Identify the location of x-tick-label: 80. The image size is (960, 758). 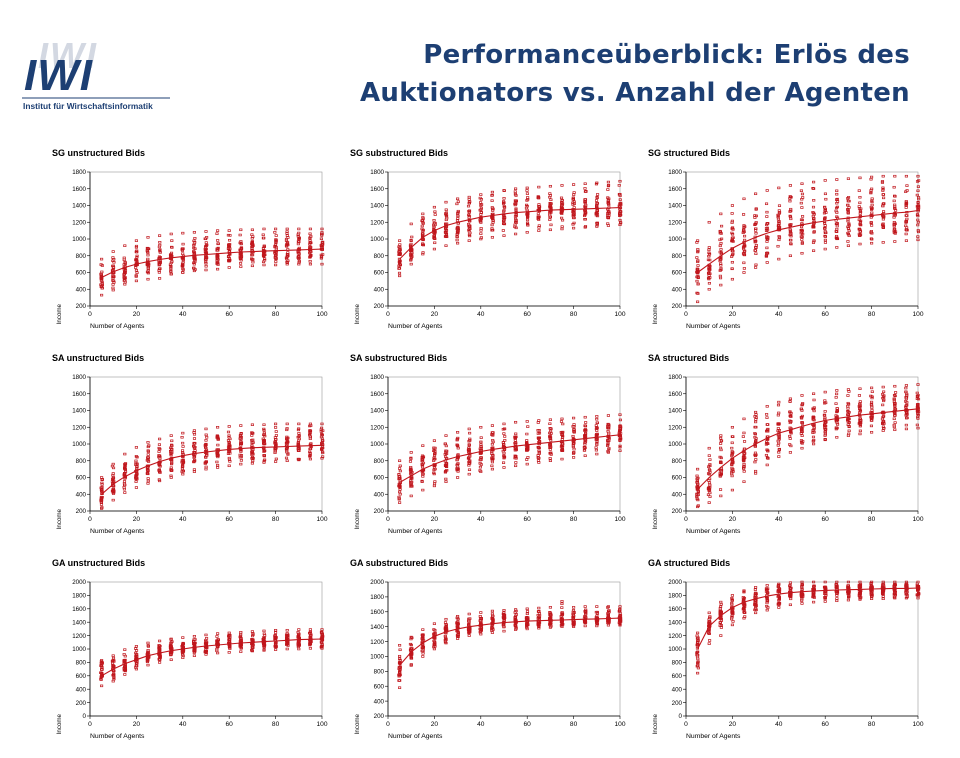
(276, 724).